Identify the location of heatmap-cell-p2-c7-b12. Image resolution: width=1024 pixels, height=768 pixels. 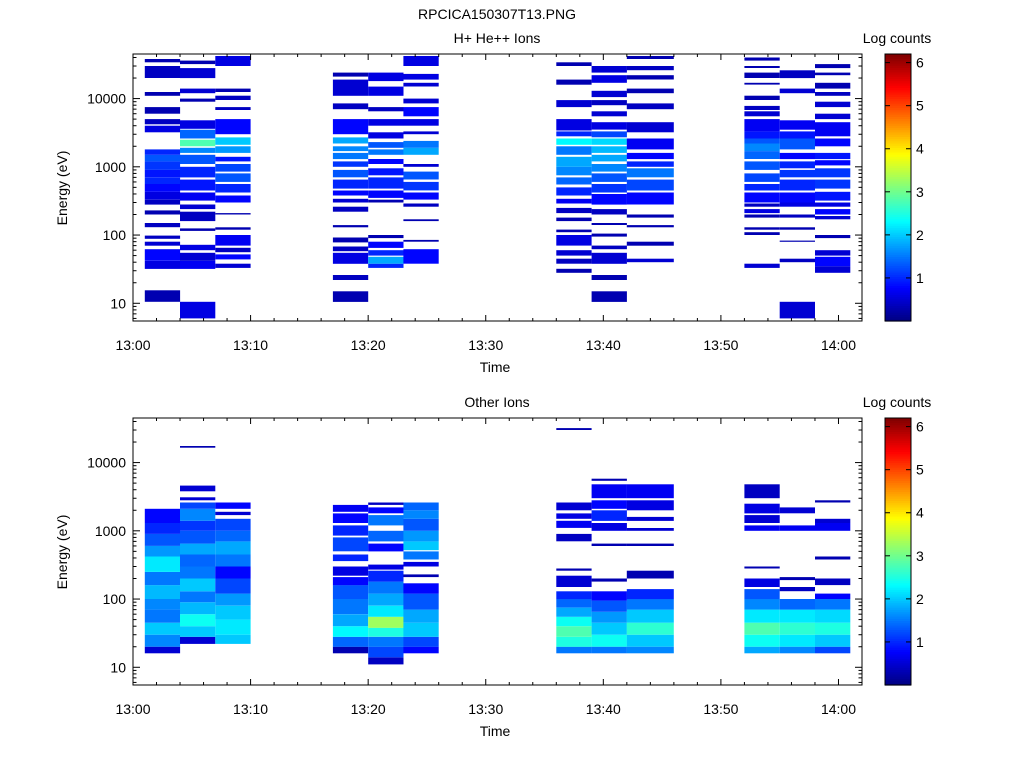
(609, 479).